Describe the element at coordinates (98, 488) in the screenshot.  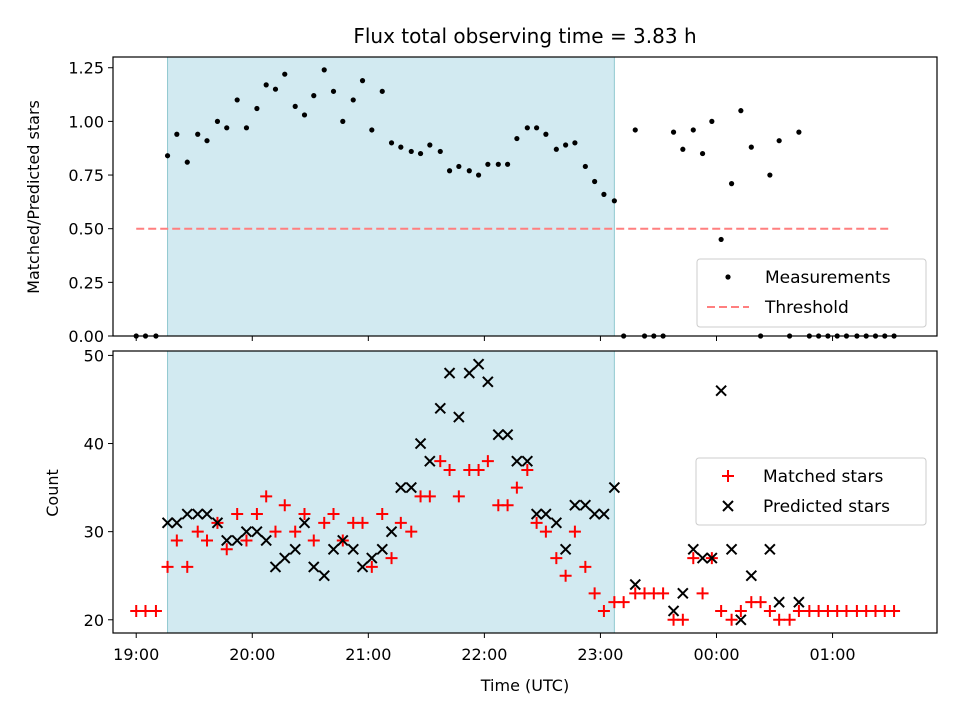
I see `bottom-y-axis-ticks: 20 30 40 50` at that location.